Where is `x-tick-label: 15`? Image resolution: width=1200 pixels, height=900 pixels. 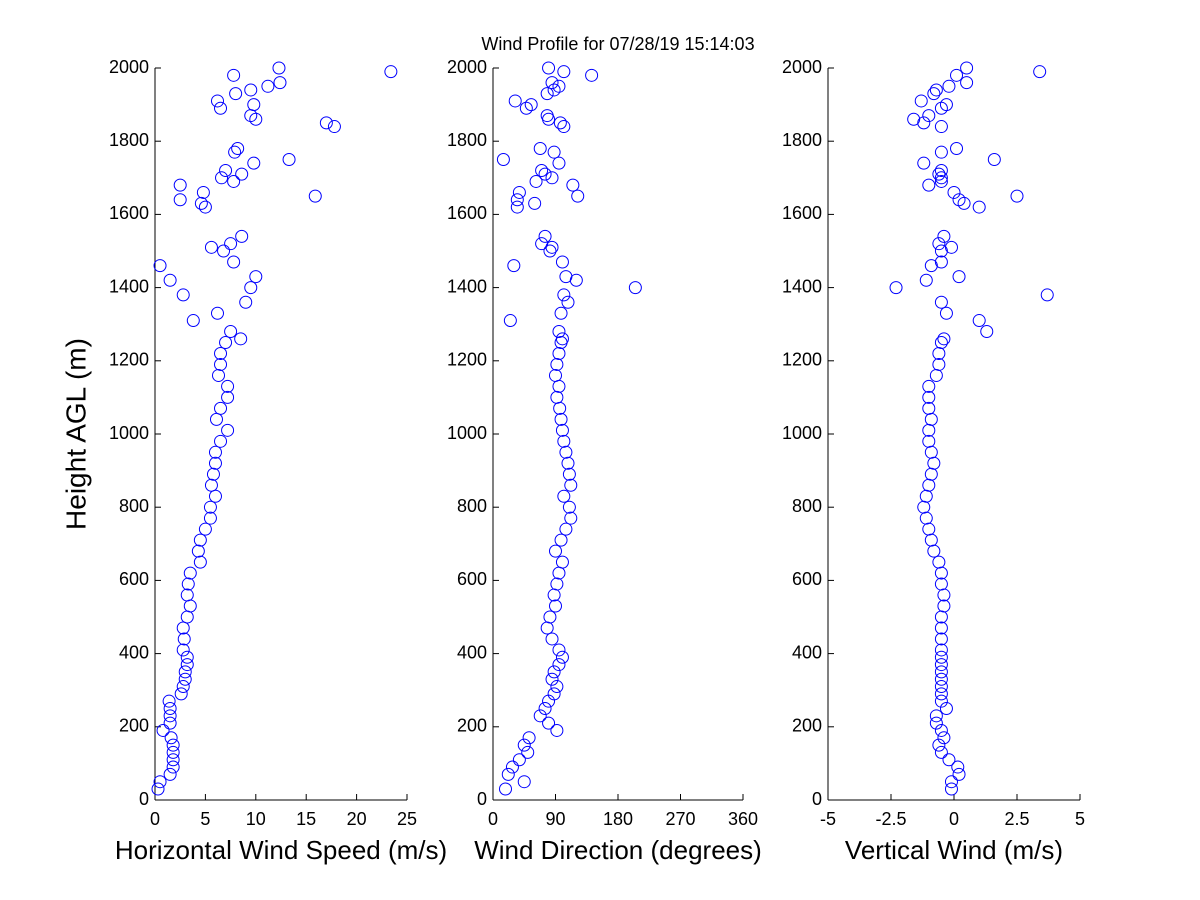 x-tick-label: 15 is located at coordinates (306, 819).